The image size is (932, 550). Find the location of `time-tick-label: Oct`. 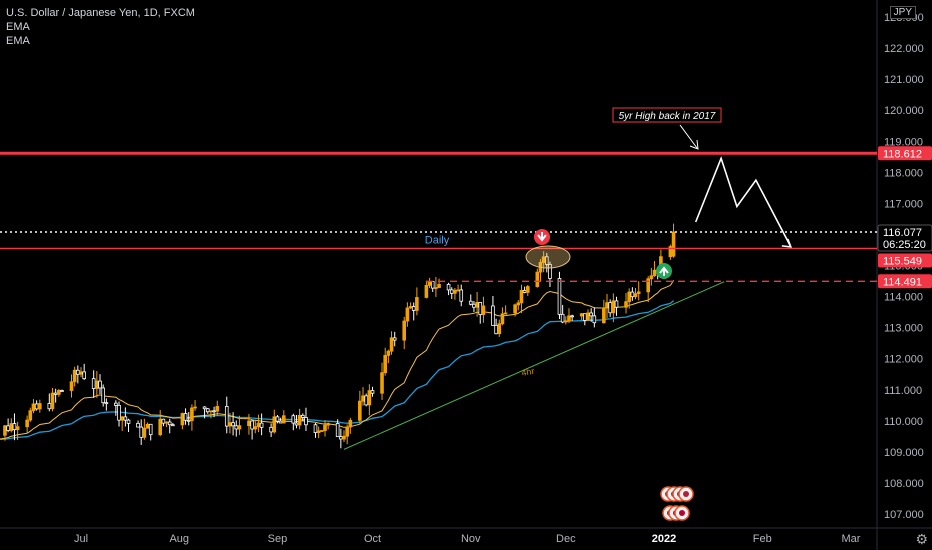

time-tick-label: Oct is located at coordinates (372, 539).